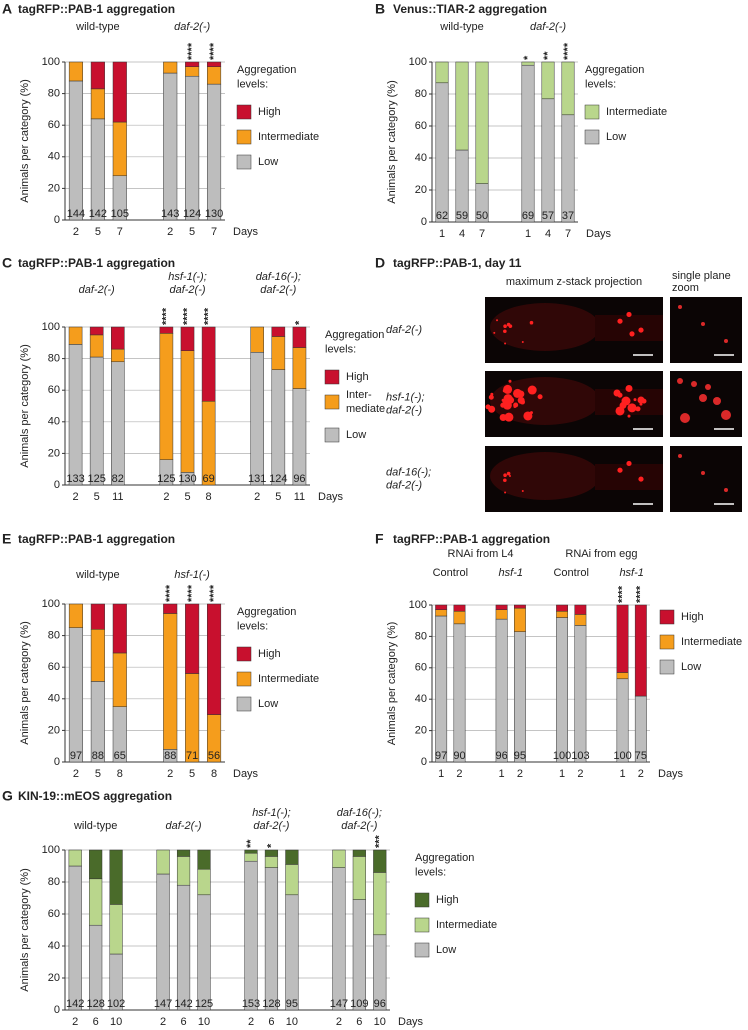  I want to click on bar-count-label: 130, so click(187, 479).